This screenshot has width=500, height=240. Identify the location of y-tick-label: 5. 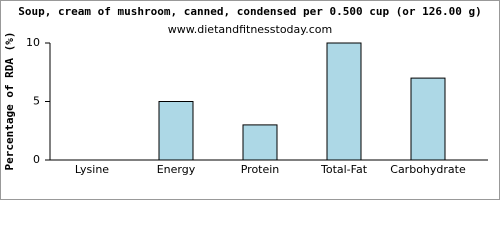
(36, 101).